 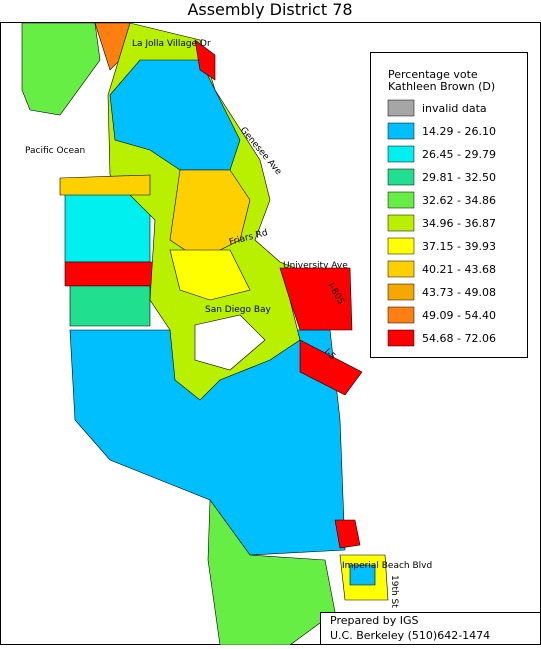 What do you see at coordinates (459, 200) in the screenshot?
I see `legend-label: 32.62 - 34.86` at bounding box center [459, 200].